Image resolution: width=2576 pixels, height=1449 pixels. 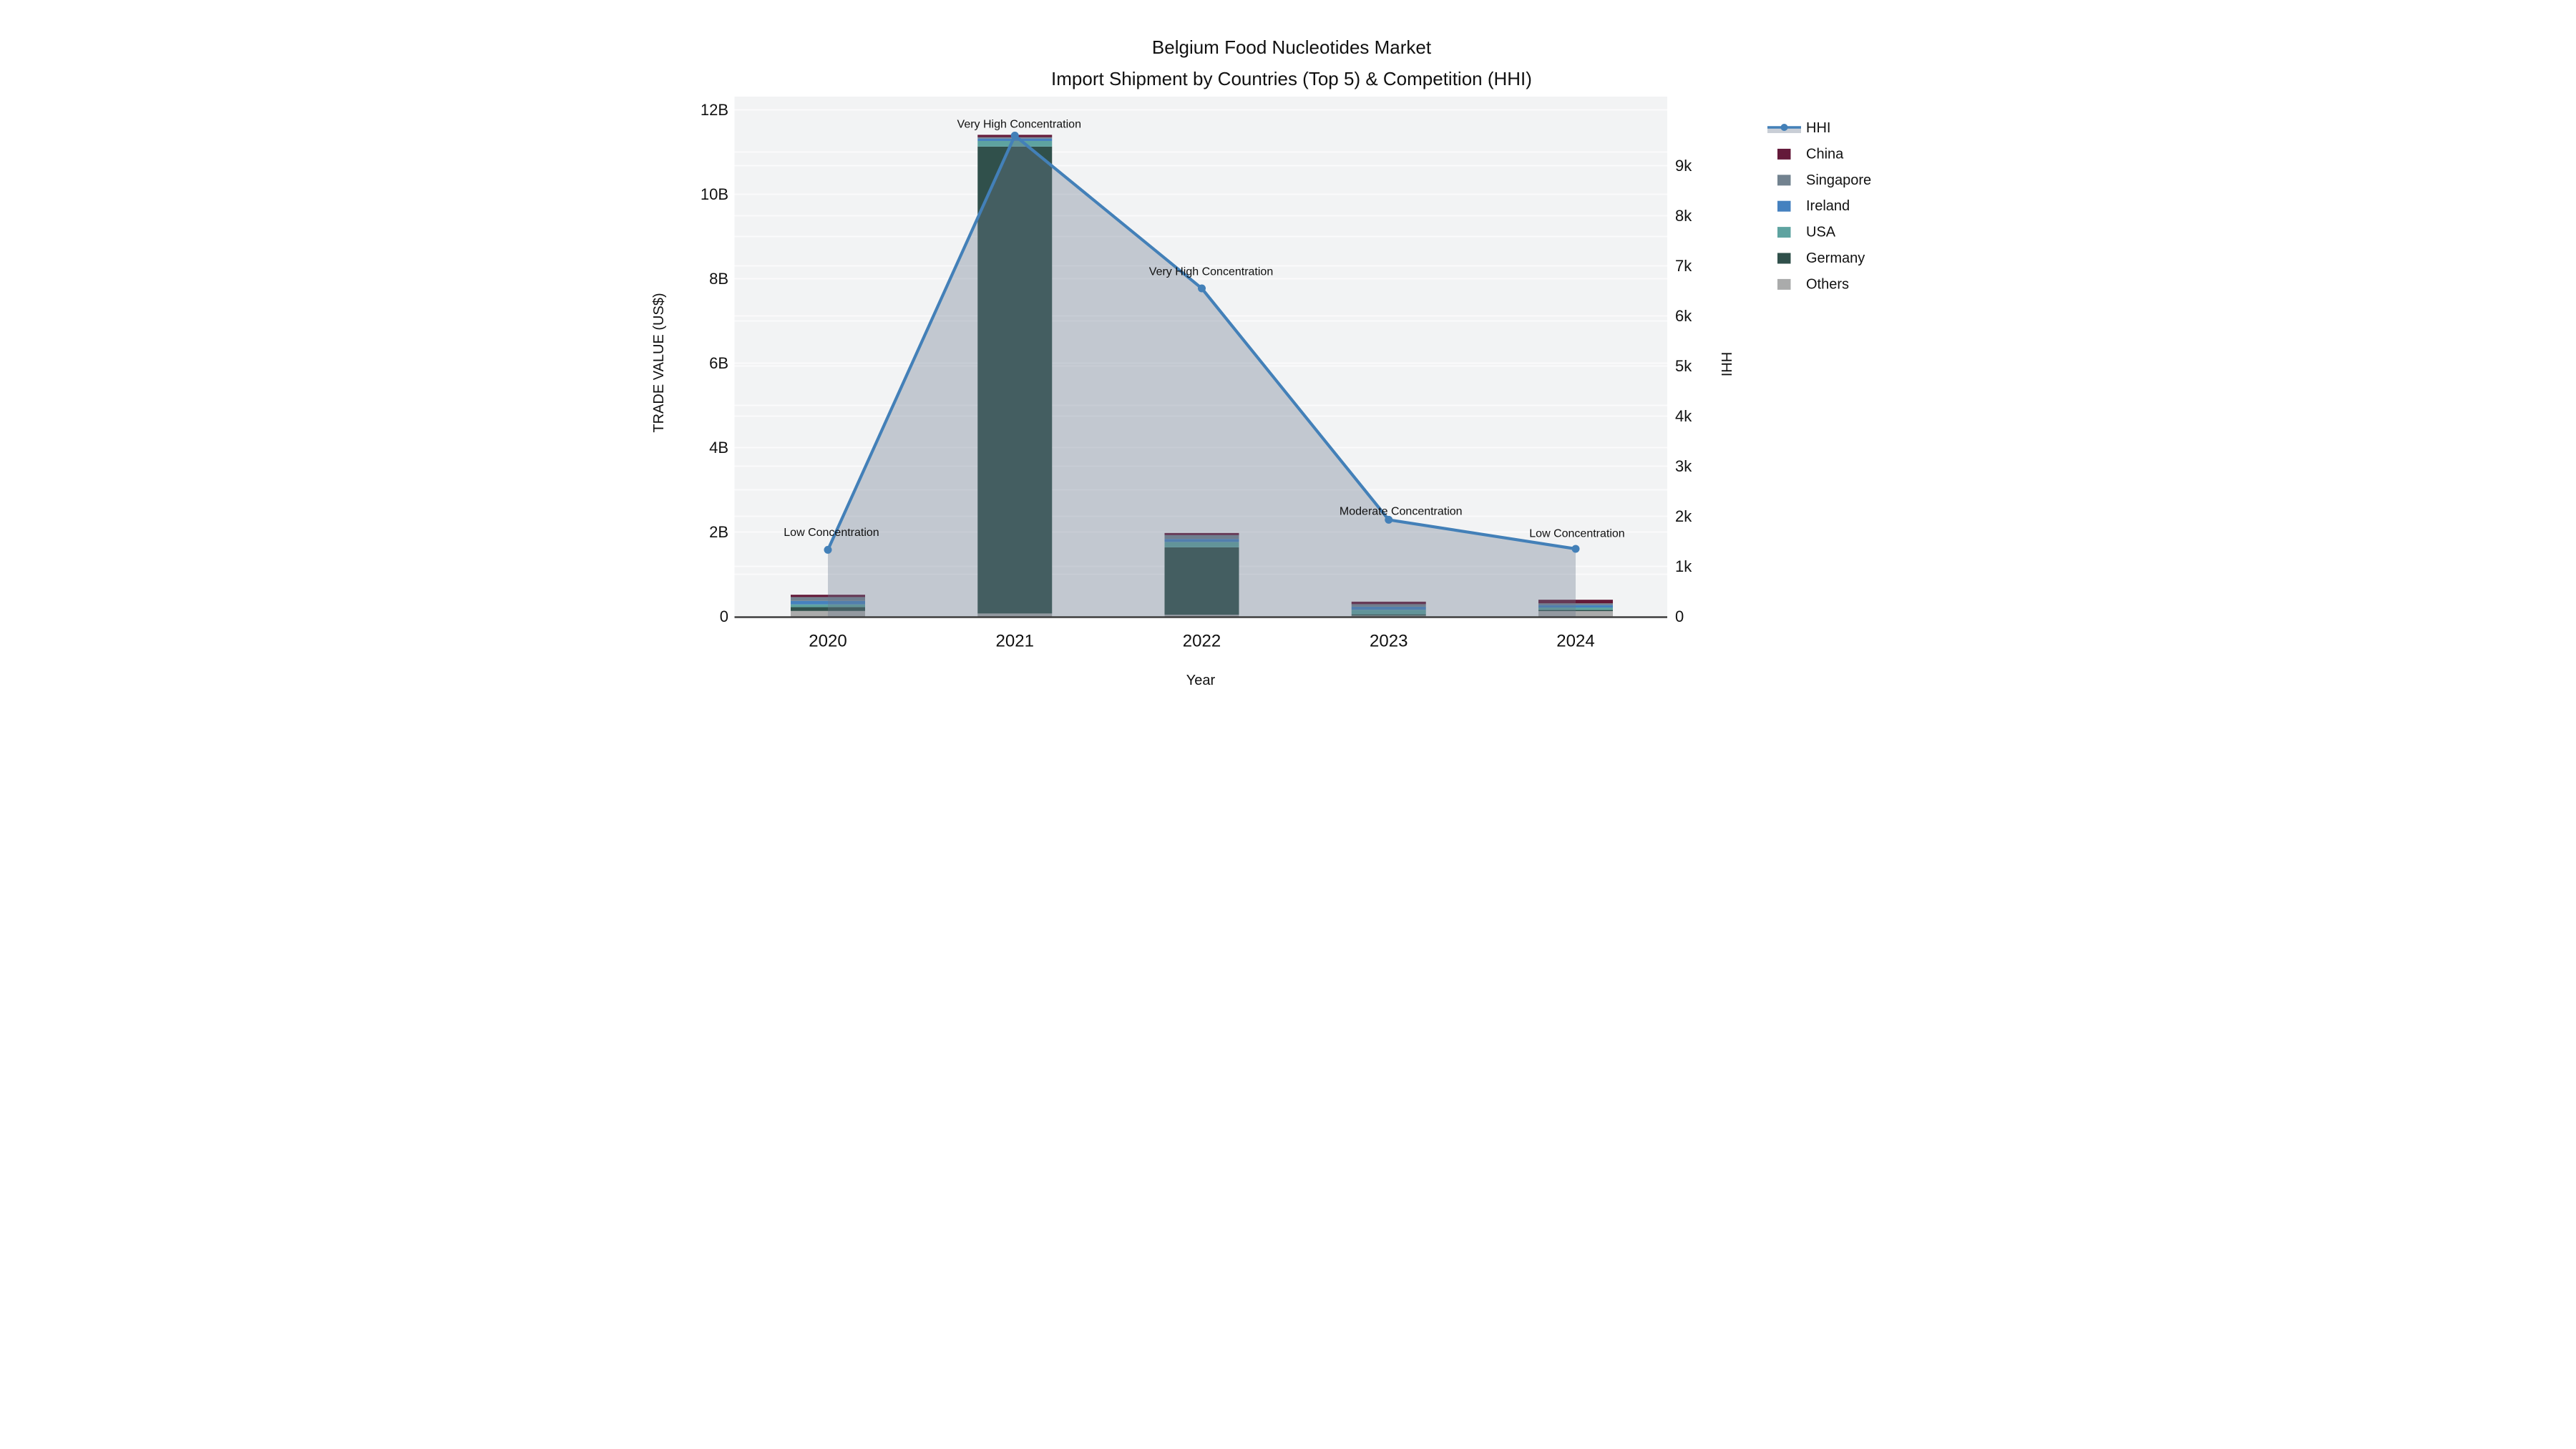 I want to click on bar-segment-2024-china, so click(x=1575, y=602).